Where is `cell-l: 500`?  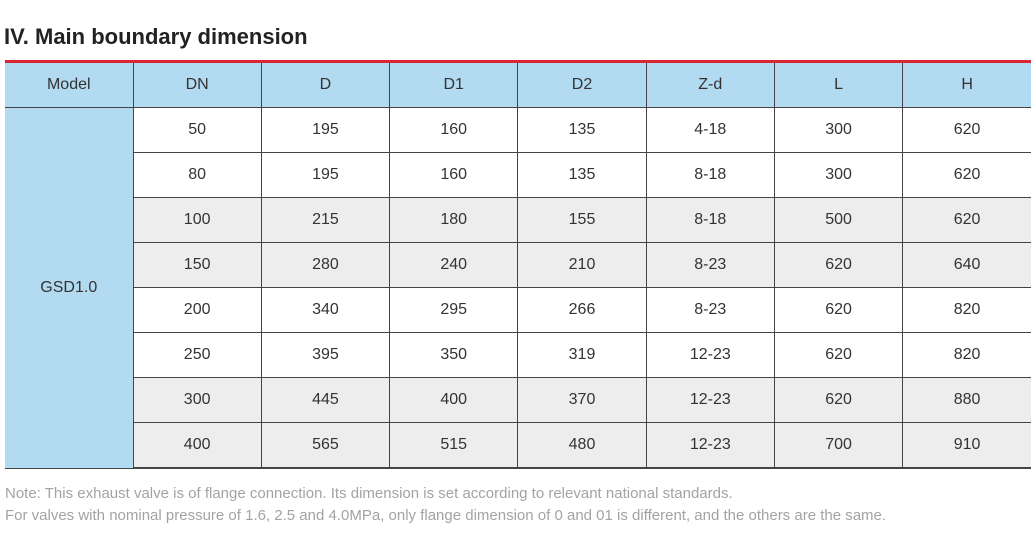
cell-l: 500 is located at coordinates (838, 220).